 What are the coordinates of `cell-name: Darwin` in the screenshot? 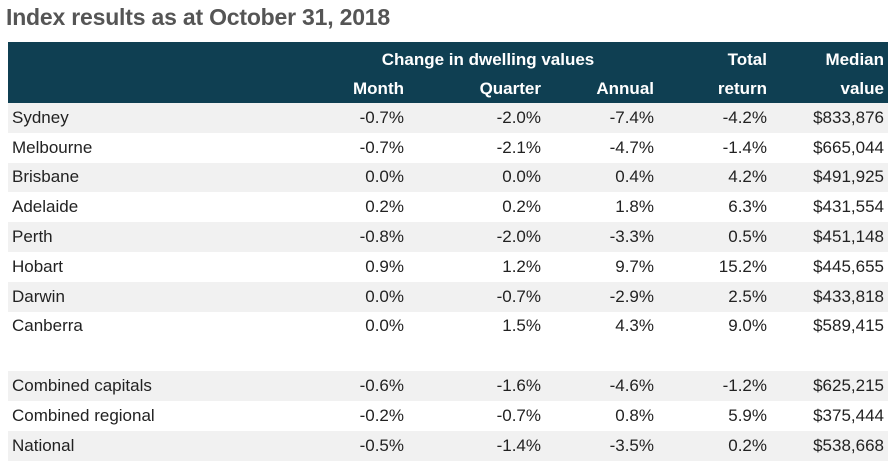 It's located at (38, 296).